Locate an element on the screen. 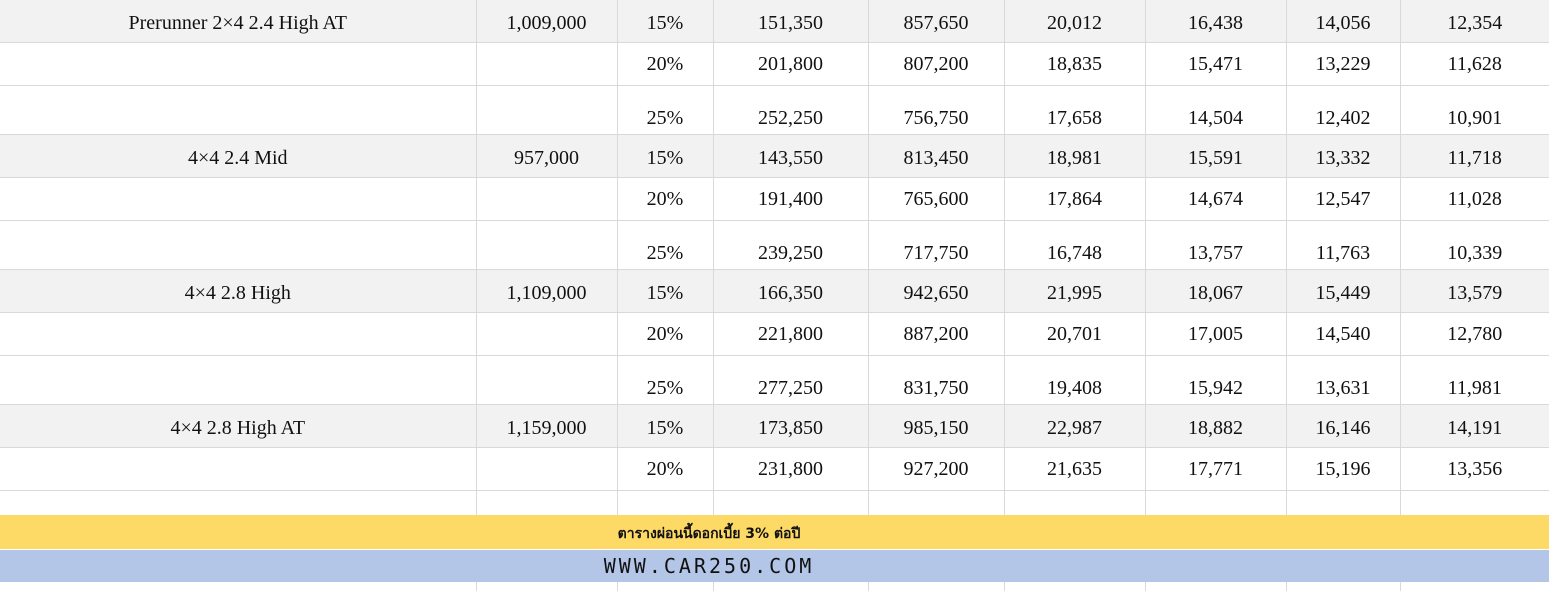  finance-amount-cell: 756,750 is located at coordinates (936, 110).